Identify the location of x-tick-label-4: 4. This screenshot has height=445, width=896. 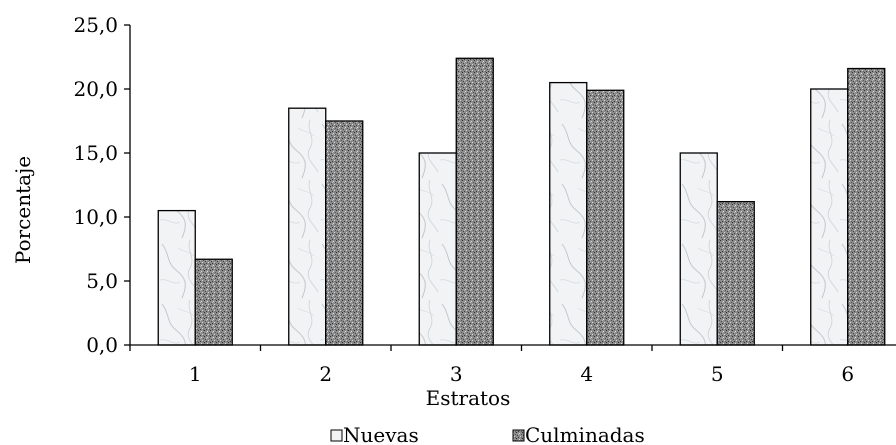
(586, 374).